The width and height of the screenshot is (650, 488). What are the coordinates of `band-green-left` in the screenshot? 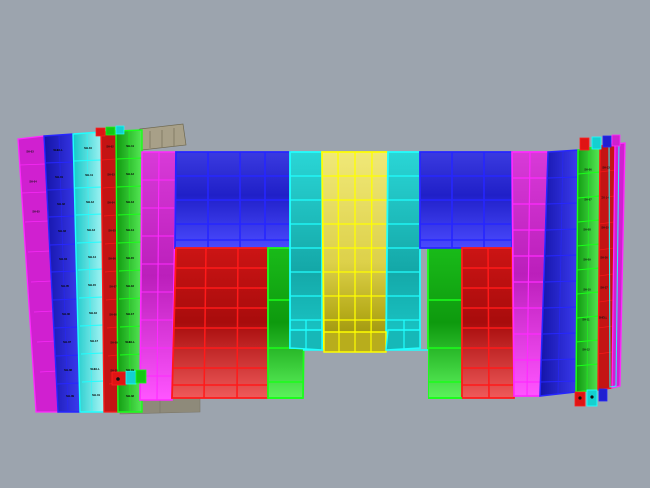 It's located at (129, 271).